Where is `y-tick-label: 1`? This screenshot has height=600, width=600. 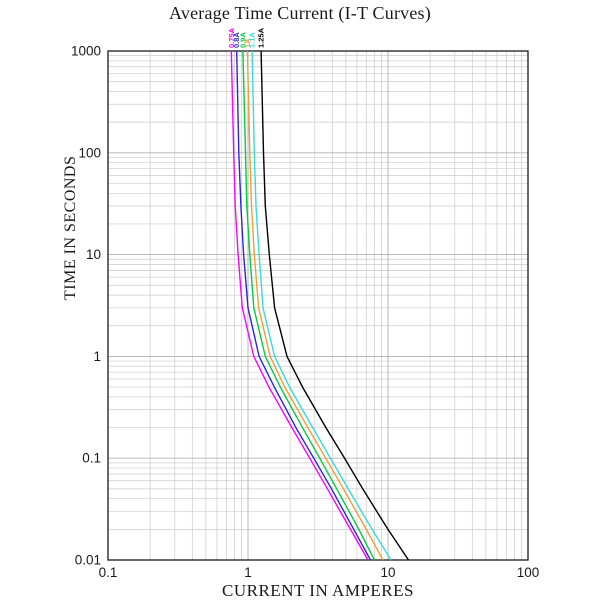 y-tick-label: 1 is located at coordinates (97, 356).